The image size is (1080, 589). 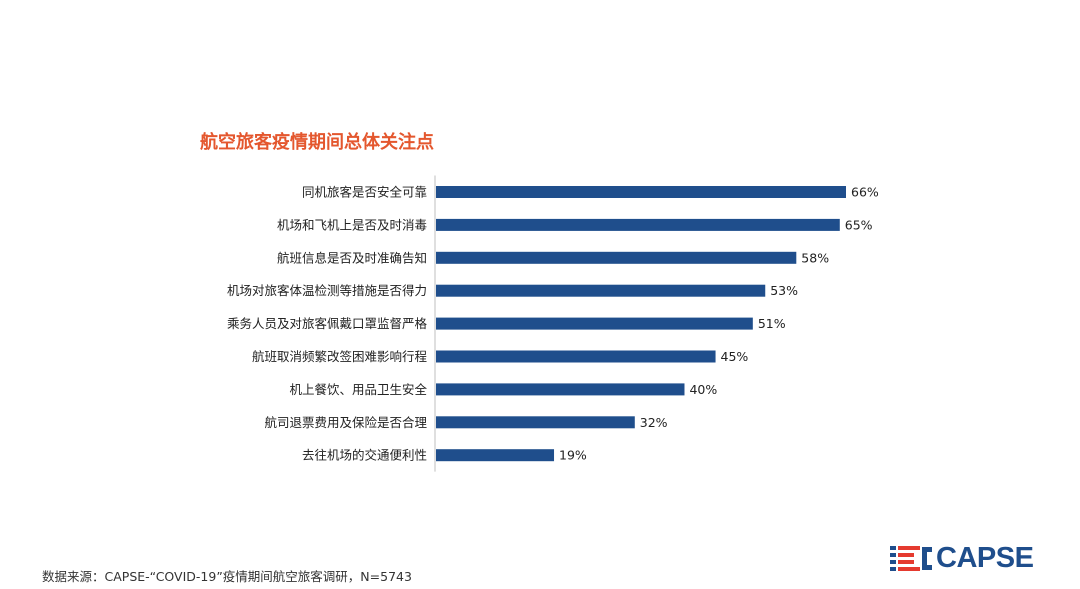 What do you see at coordinates (327, 290) in the screenshot?
I see `category-label: 机场对旅客体温检测等措施是否得力` at bounding box center [327, 290].